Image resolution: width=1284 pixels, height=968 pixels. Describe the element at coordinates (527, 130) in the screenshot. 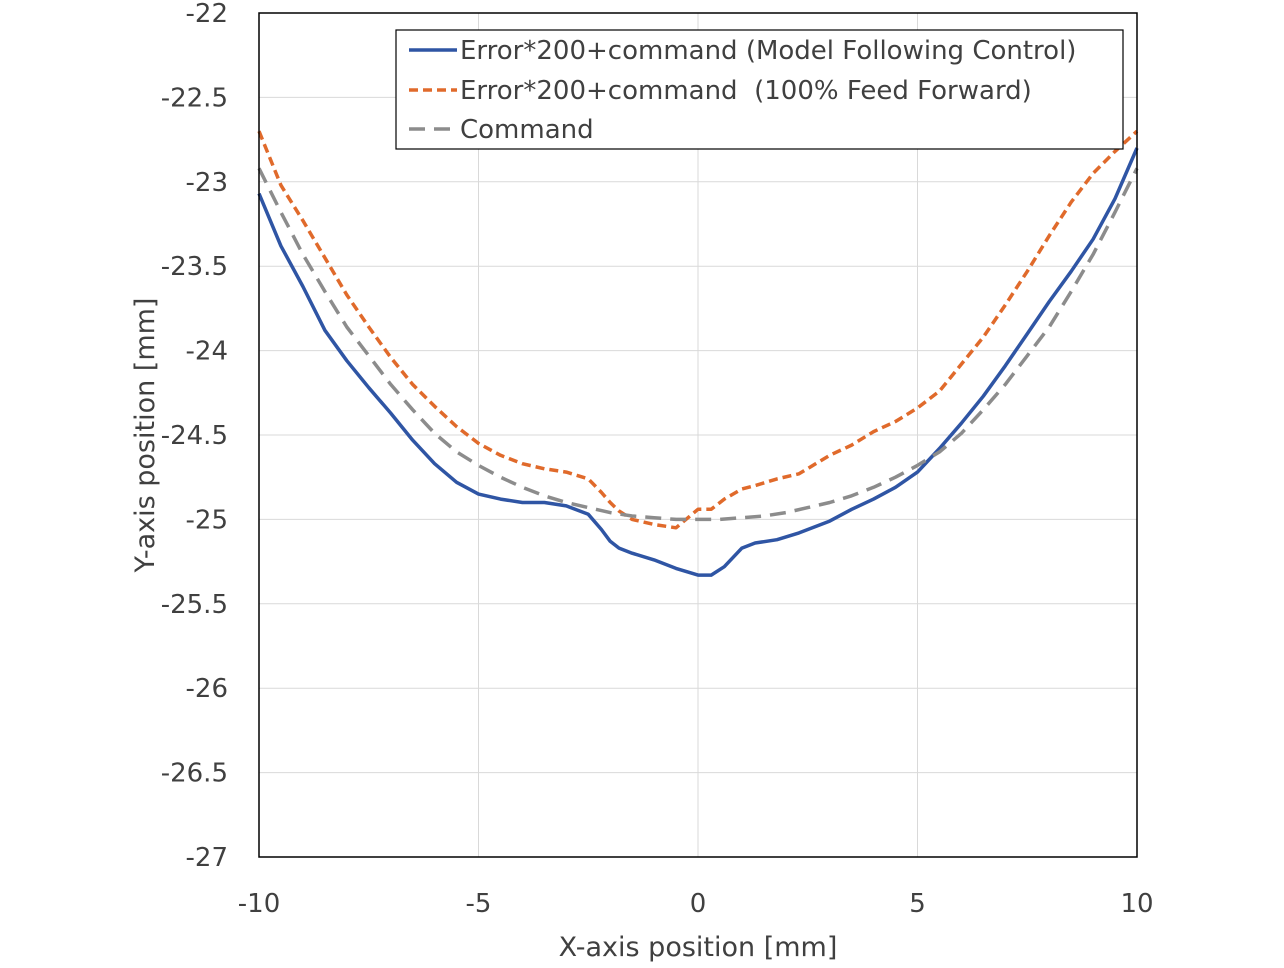

I see `legend-label-3: Command` at that location.